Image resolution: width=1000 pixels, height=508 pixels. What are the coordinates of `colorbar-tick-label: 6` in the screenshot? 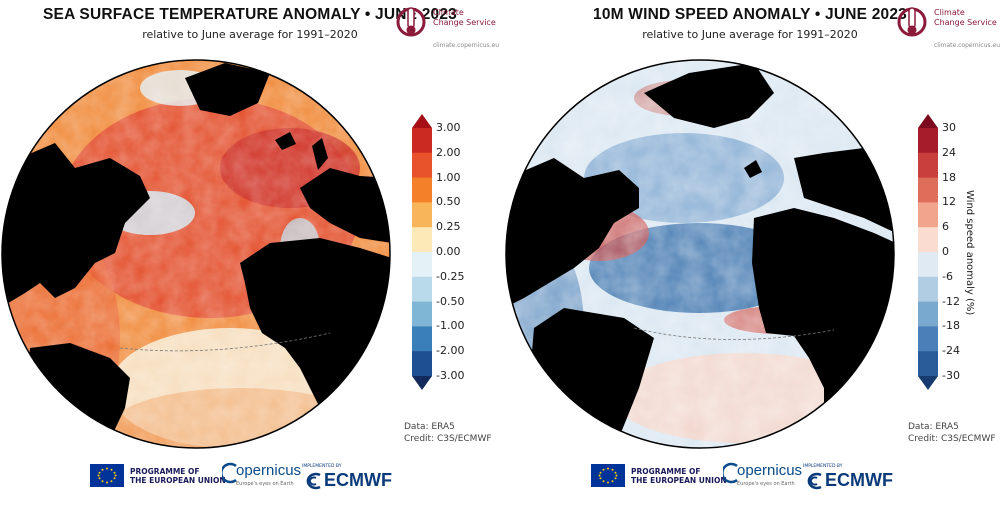 It's located at (945, 227).